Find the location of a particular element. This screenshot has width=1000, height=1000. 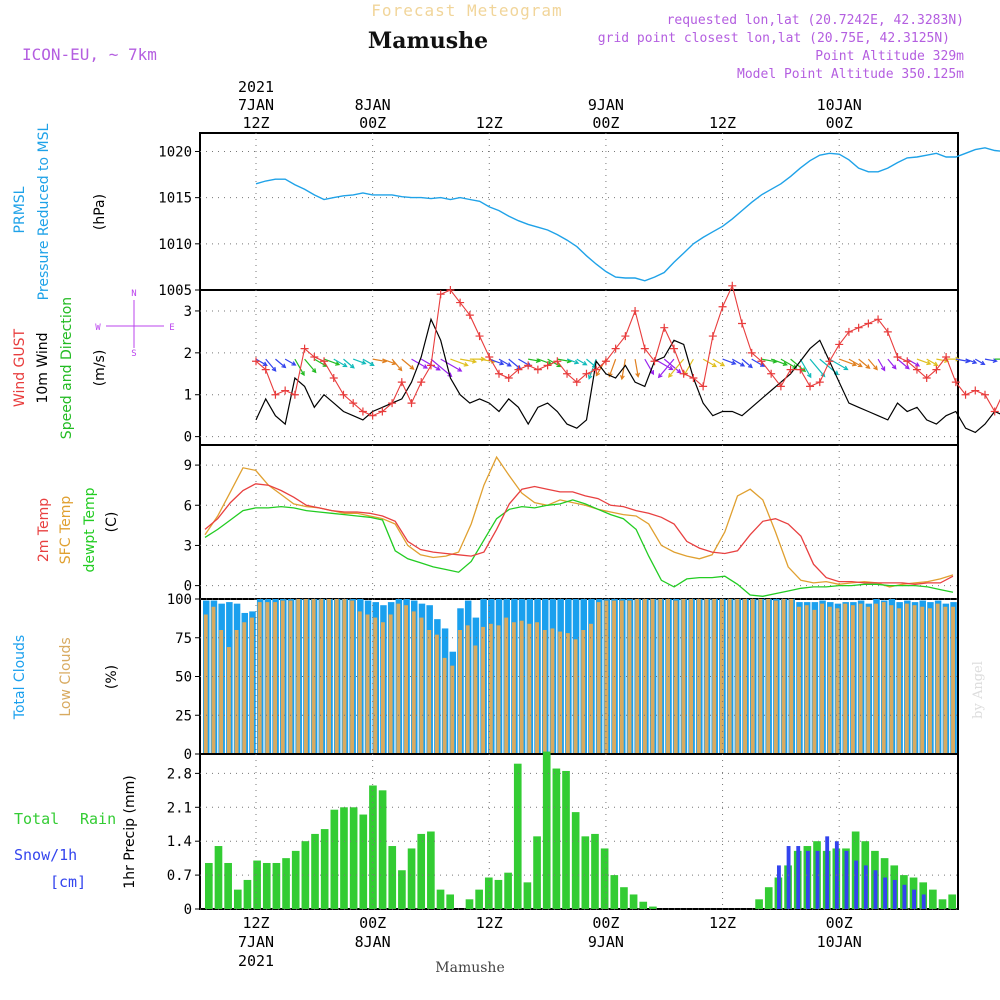

requested-coords: requested lon,lat (20.7242E, 42.3283N) is located at coordinates (815, 20).